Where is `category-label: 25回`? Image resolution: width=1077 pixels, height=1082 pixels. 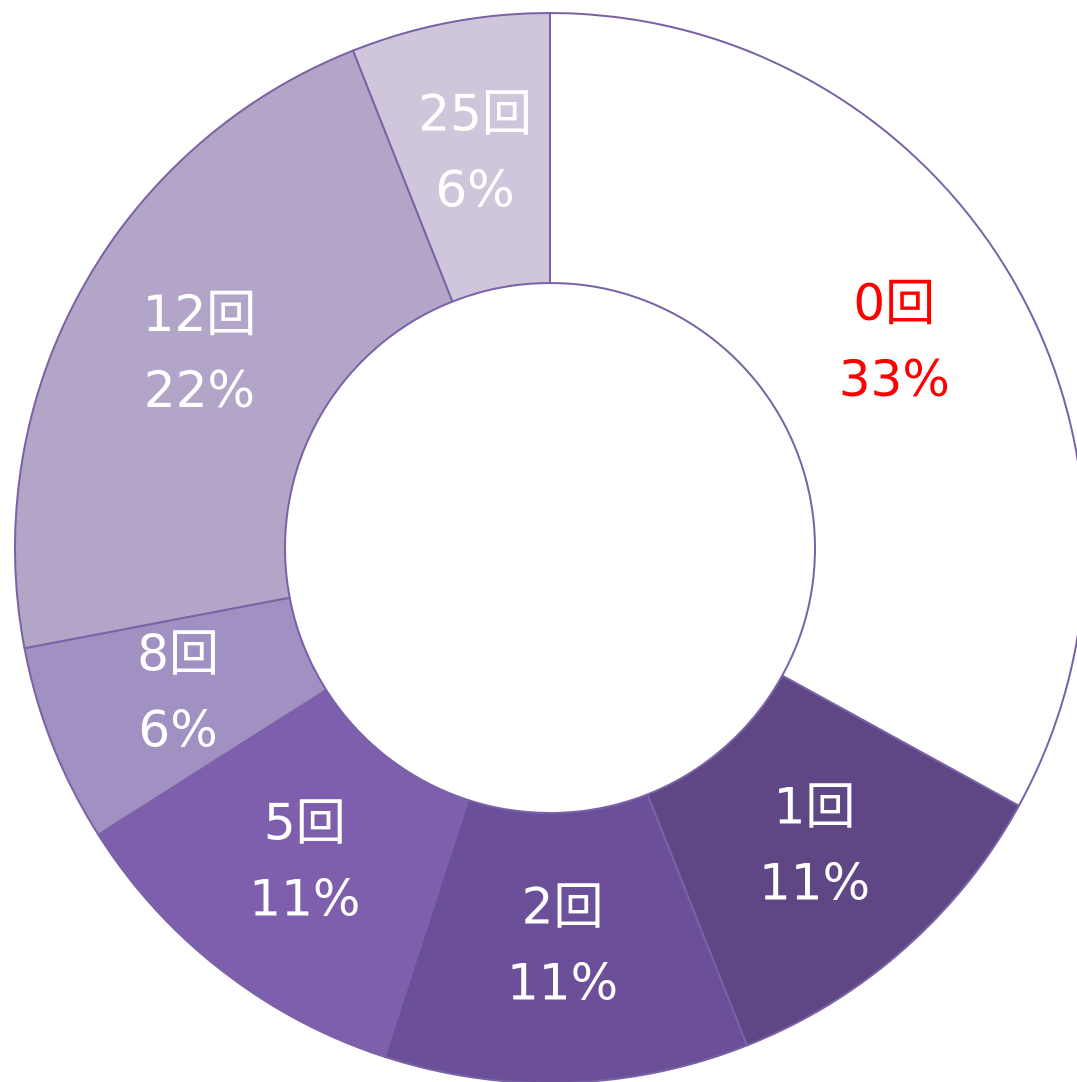 category-label: 25回 is located at coordinates (475, 114).